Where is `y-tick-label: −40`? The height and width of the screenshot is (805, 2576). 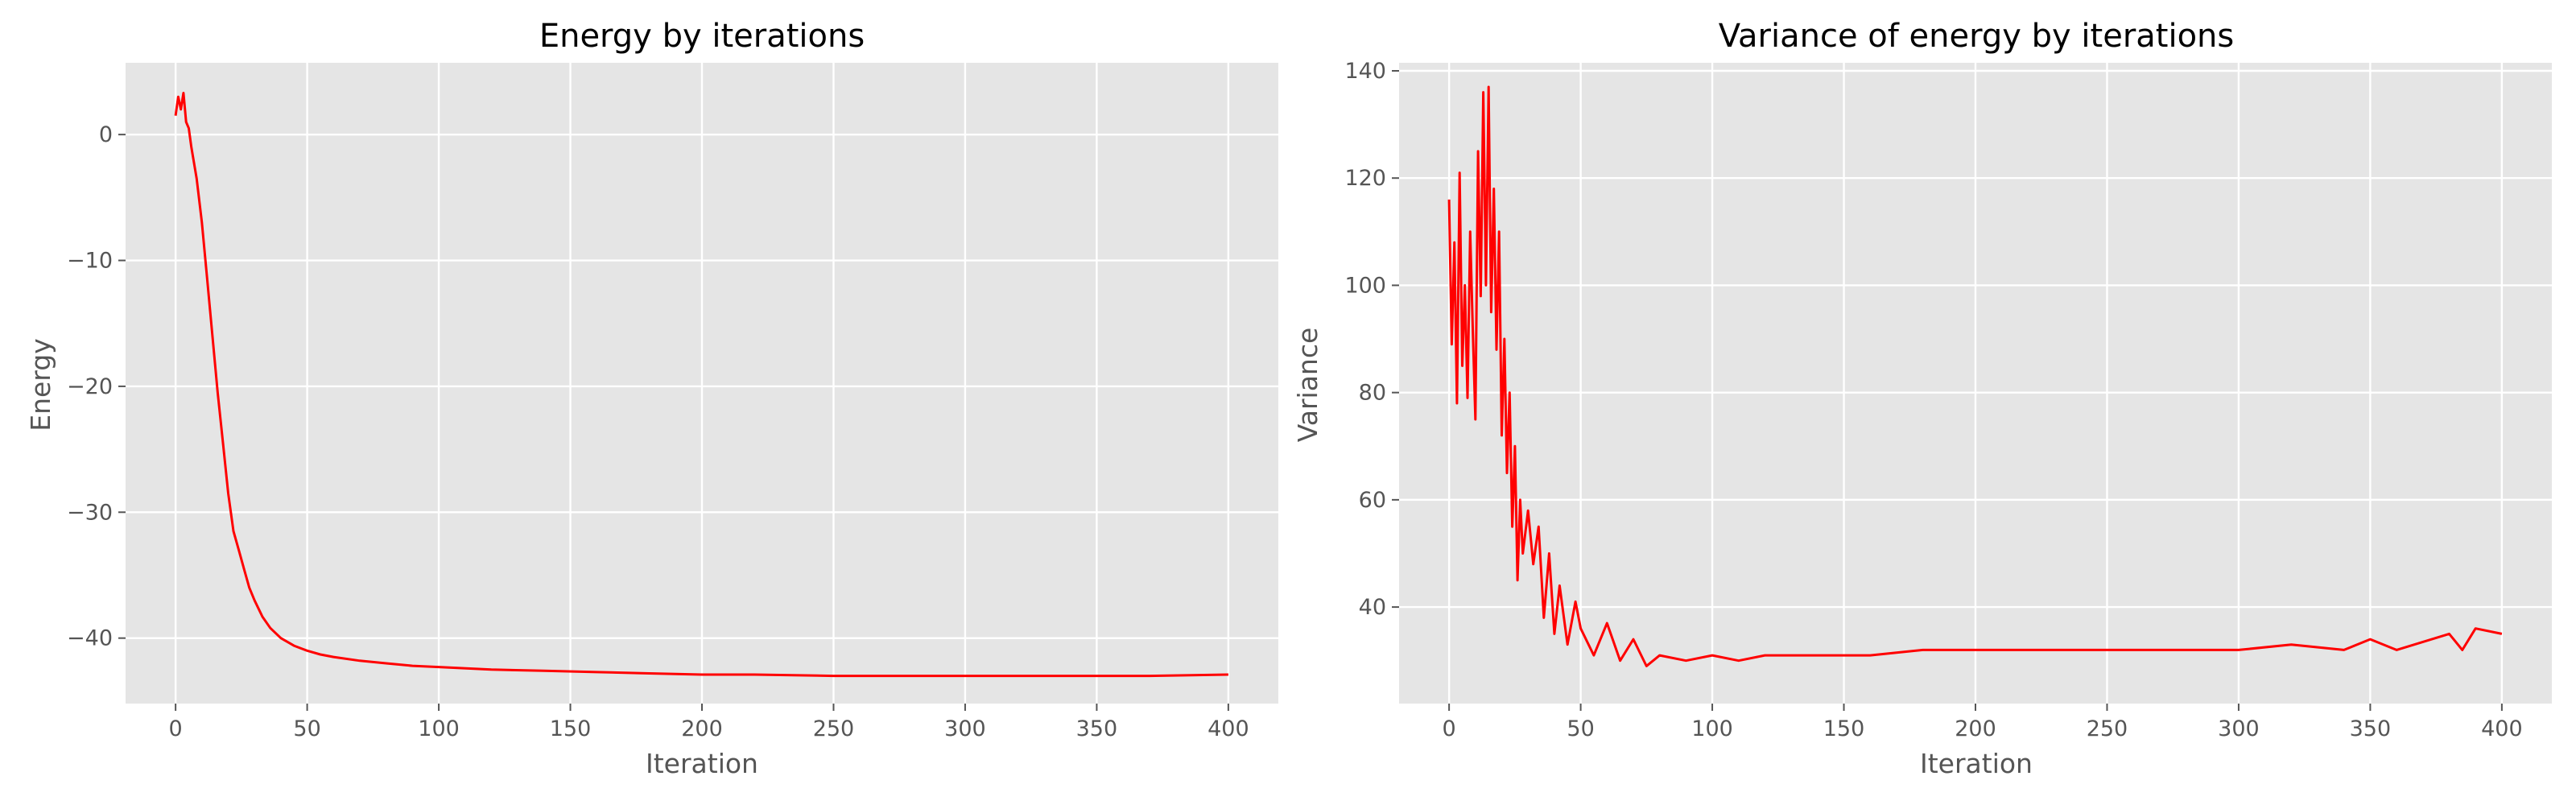 y-tick-label: −40 is located at coordinates (90, 638).